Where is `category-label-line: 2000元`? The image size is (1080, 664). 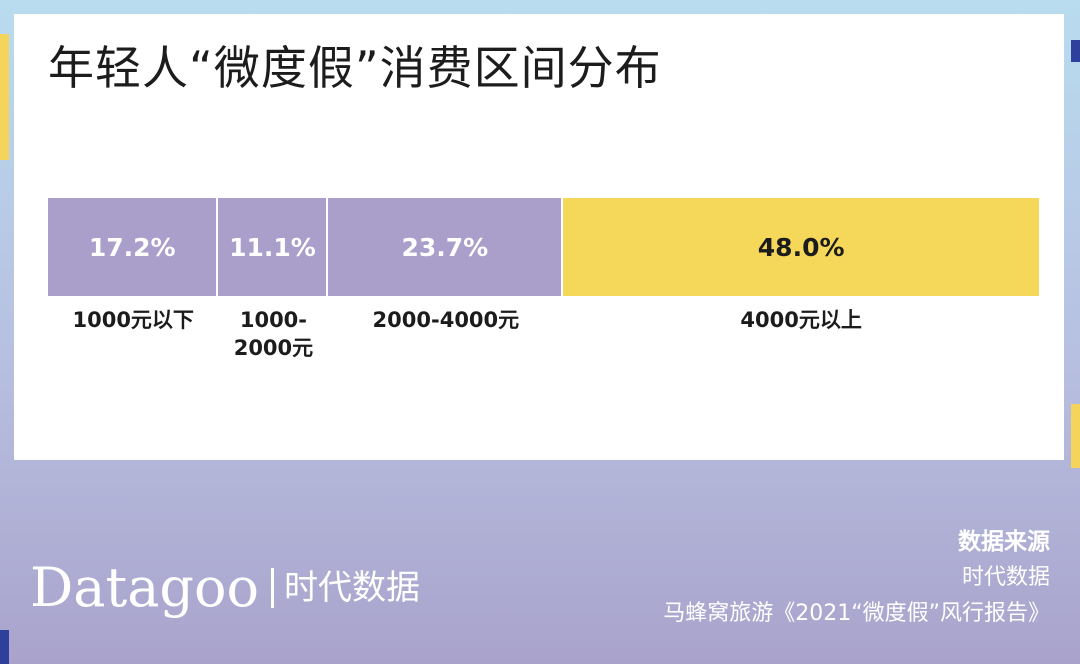
category-label-line: 2000元 is located at coordinates (273, 348).